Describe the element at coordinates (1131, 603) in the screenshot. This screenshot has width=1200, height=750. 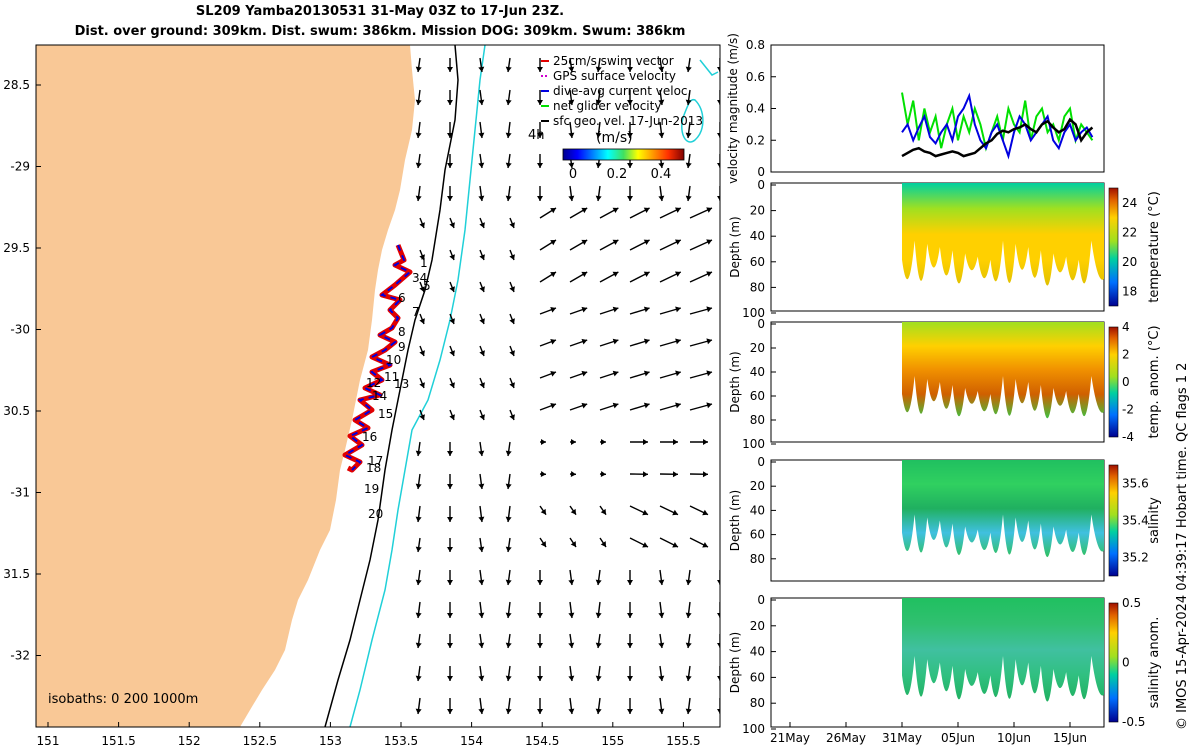
I see `colorbar-tick: 0.5` at that location.